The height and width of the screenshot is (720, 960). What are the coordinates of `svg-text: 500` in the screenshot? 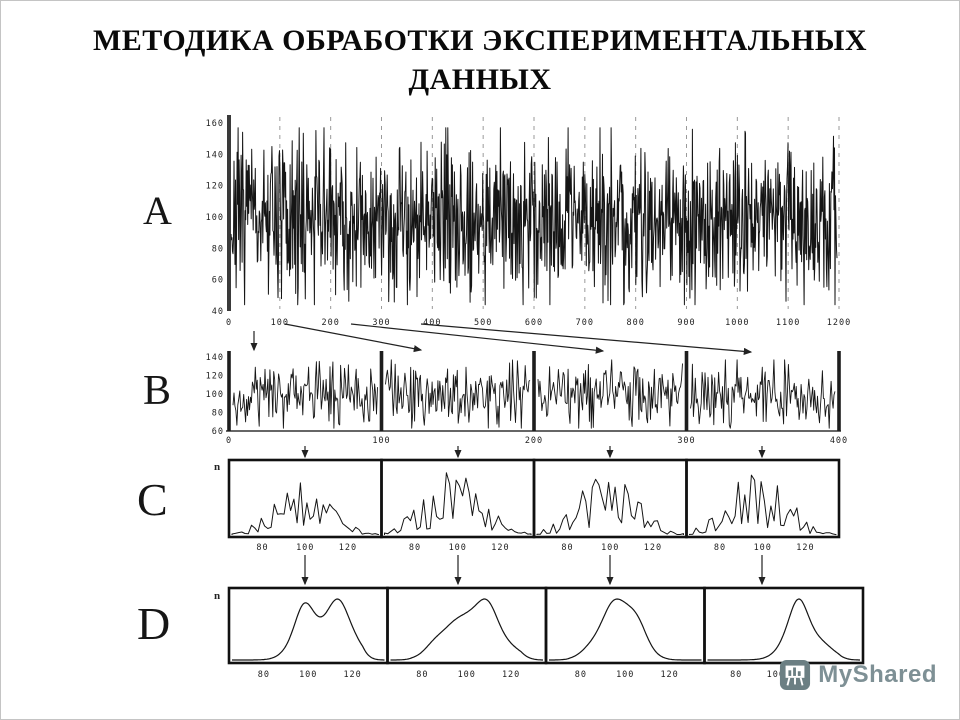 It's located at (483, 323).